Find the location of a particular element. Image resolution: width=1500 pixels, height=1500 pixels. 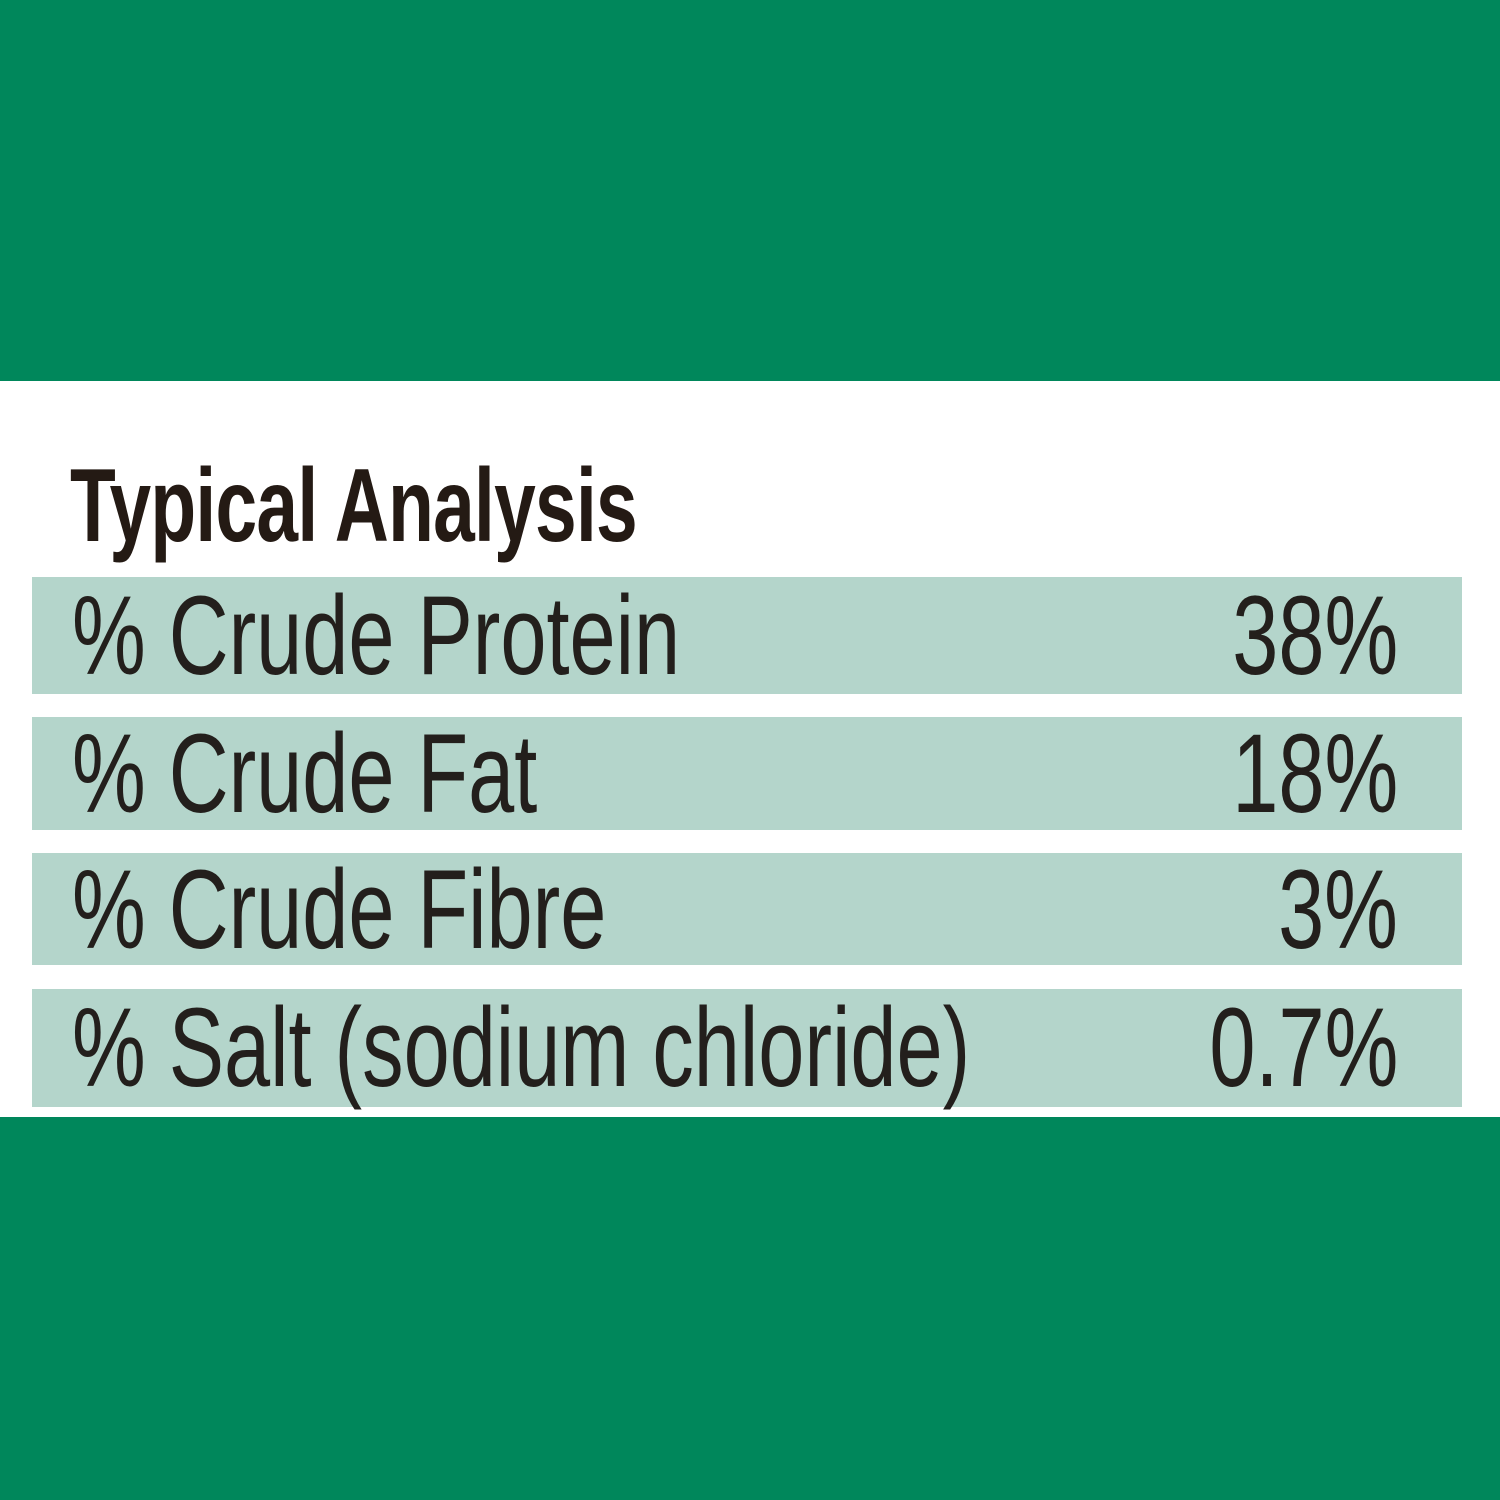

analysis-row: % Crude Fibre 3% is located at coordinates (747, 909).